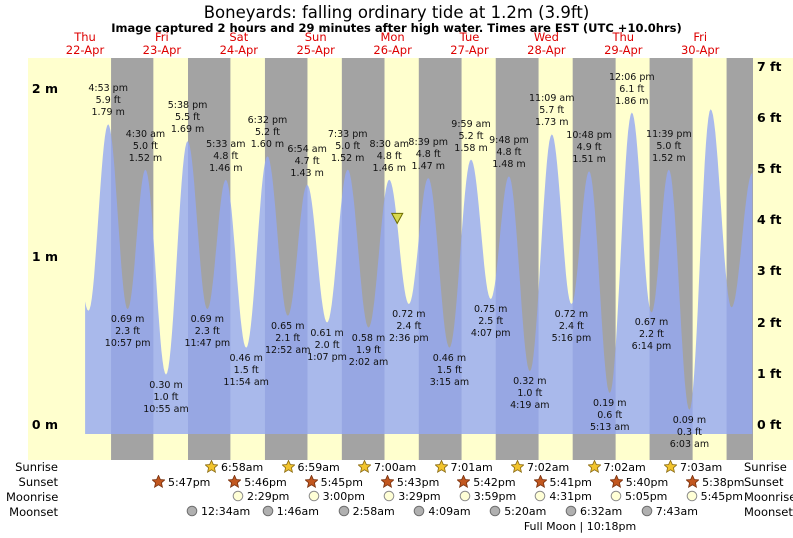 This screenshot has width=793, height=538. Describe the element at coordinates (428, 155) in the screenshot. I see `tide-high-label: 8:39 pm 4.8 ft 1.47 m` at that location.